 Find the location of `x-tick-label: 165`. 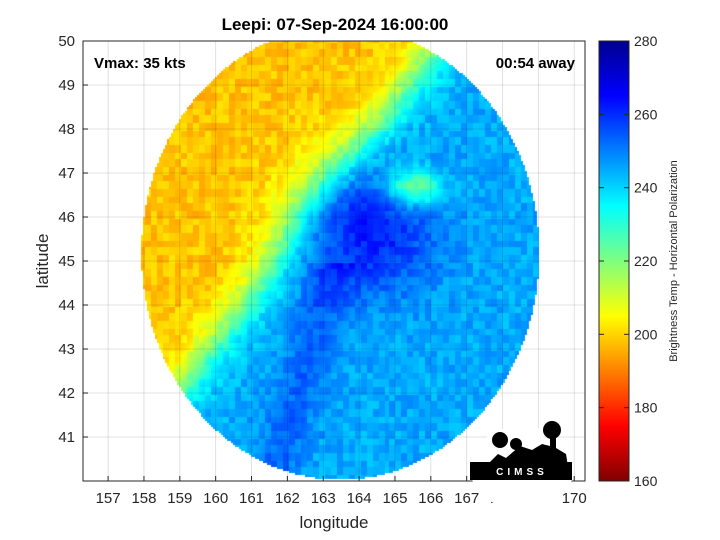

x-tick-label: 165 is located at coordinates (394, 498).